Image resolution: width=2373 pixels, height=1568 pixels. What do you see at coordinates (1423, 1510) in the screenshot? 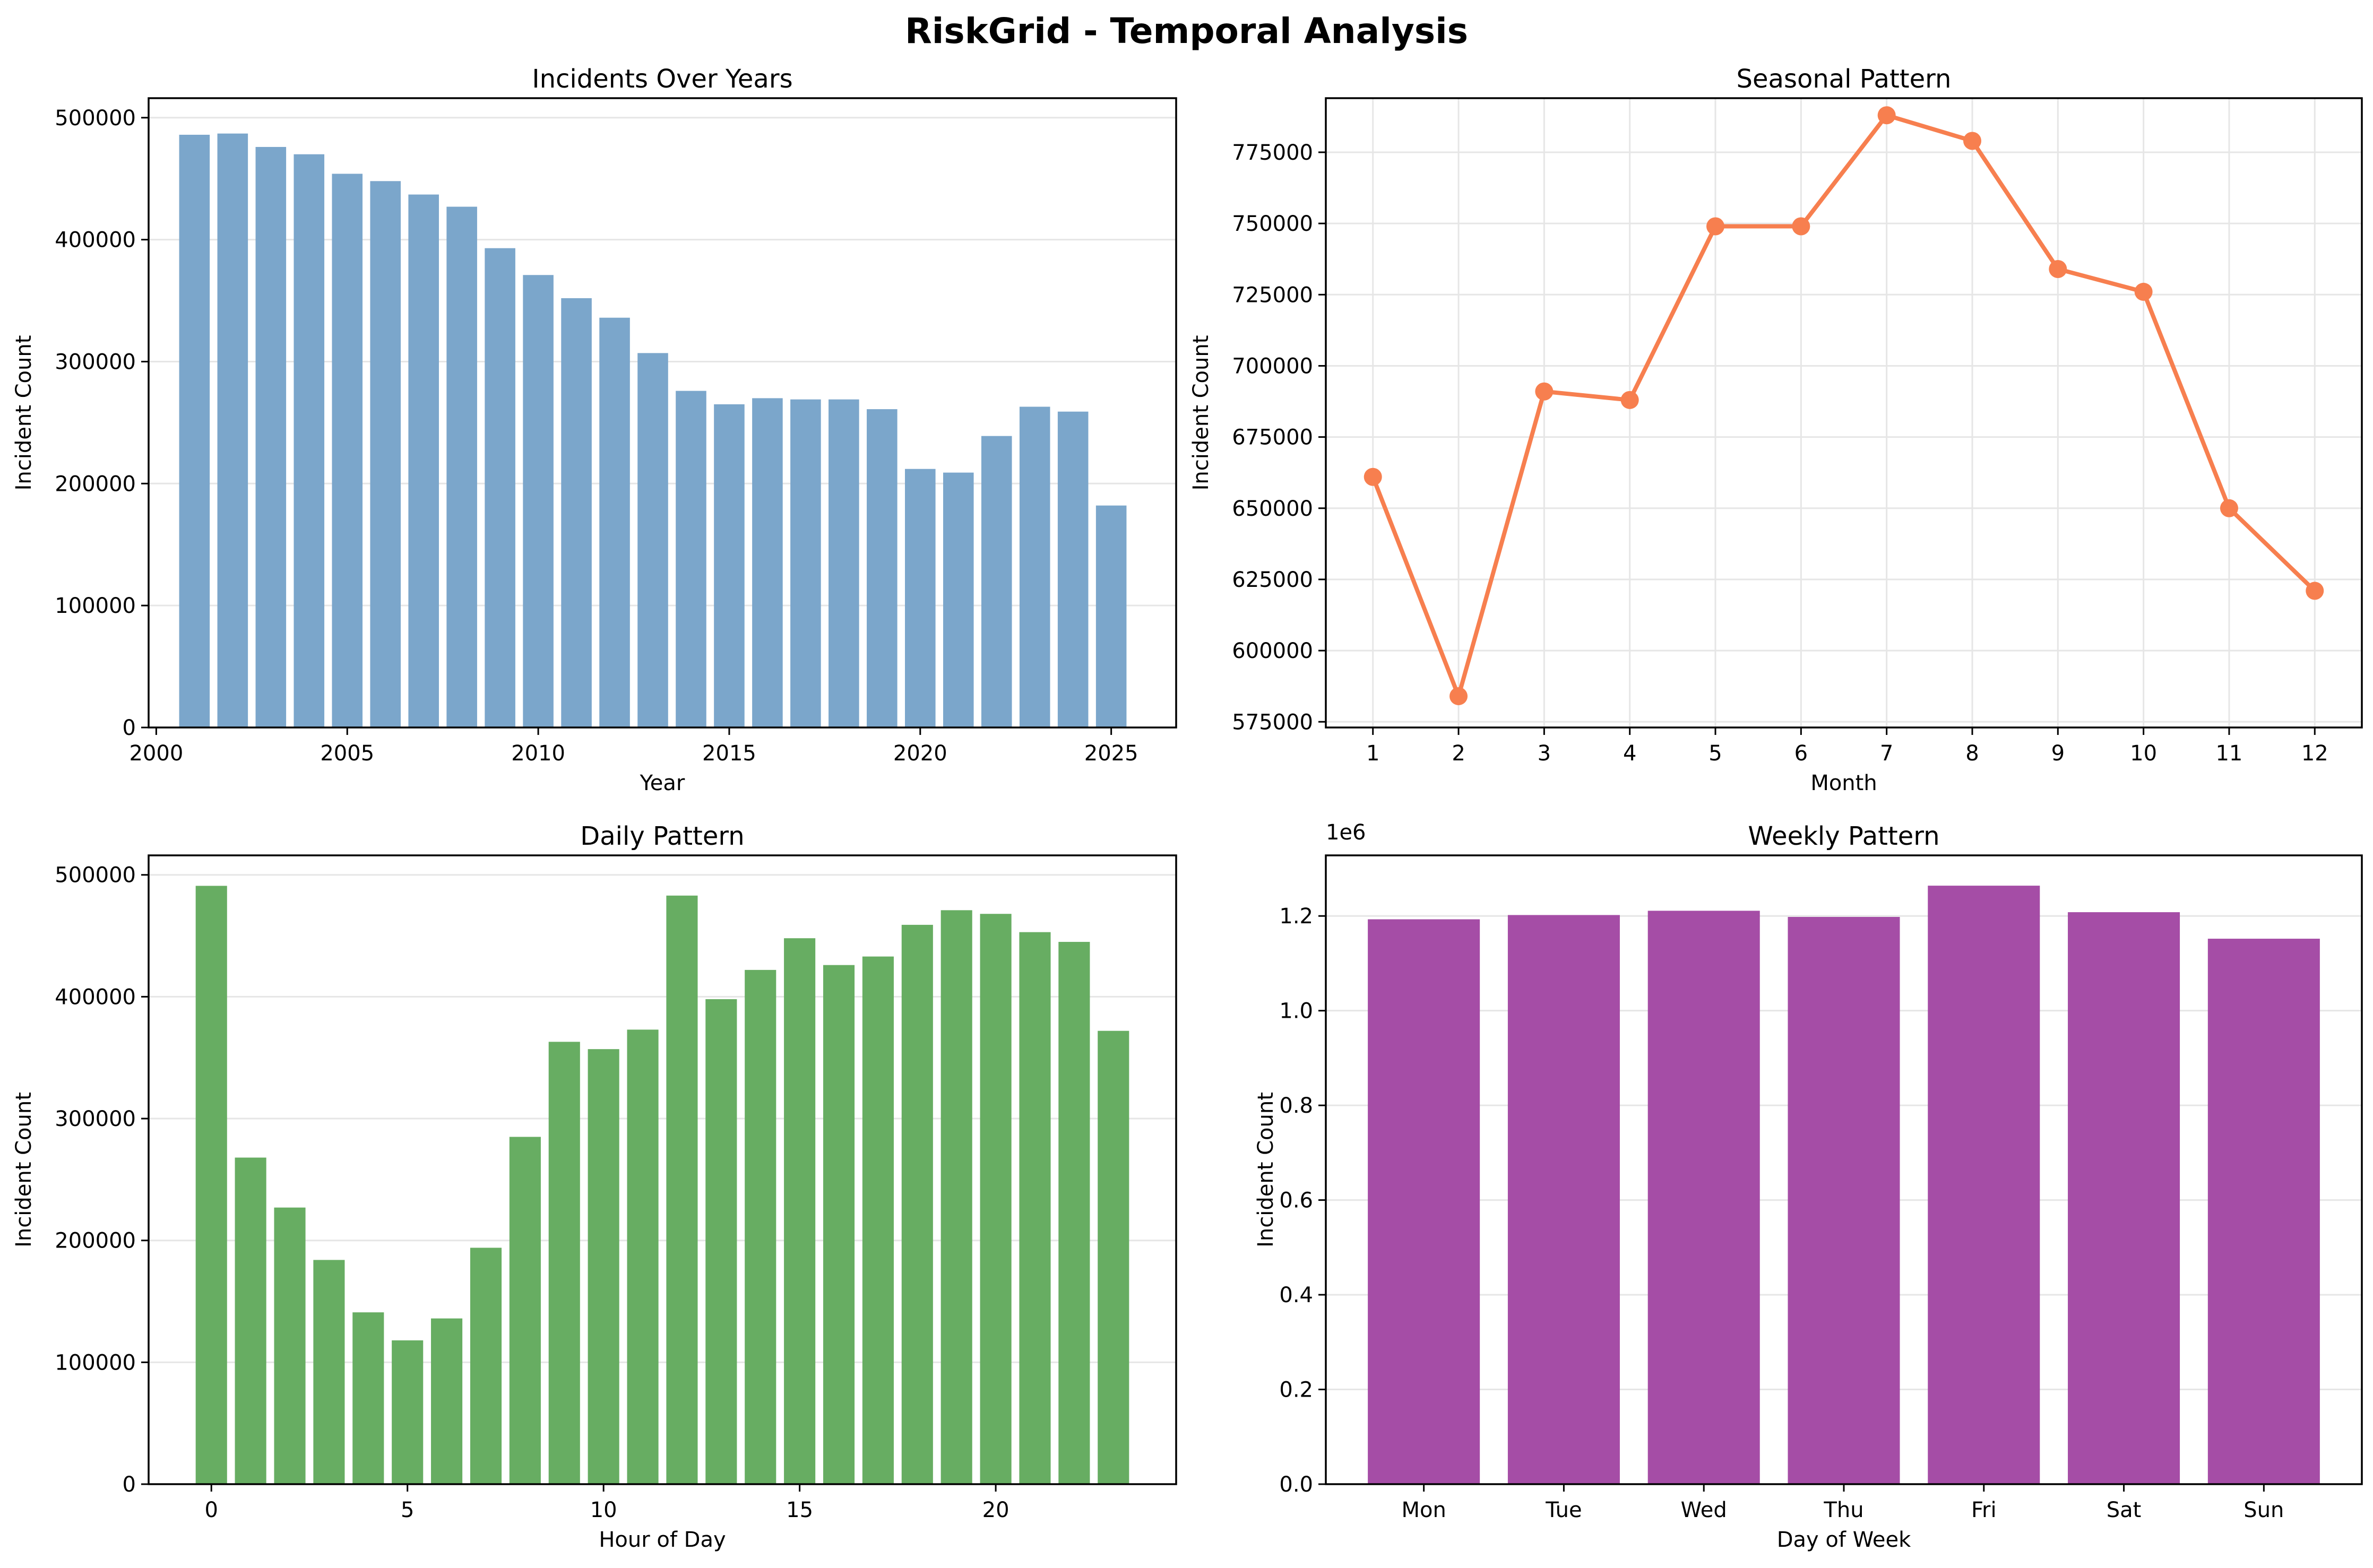
I see `weekly-xtick-label: Mon` at bounding box center [1423, 1510].